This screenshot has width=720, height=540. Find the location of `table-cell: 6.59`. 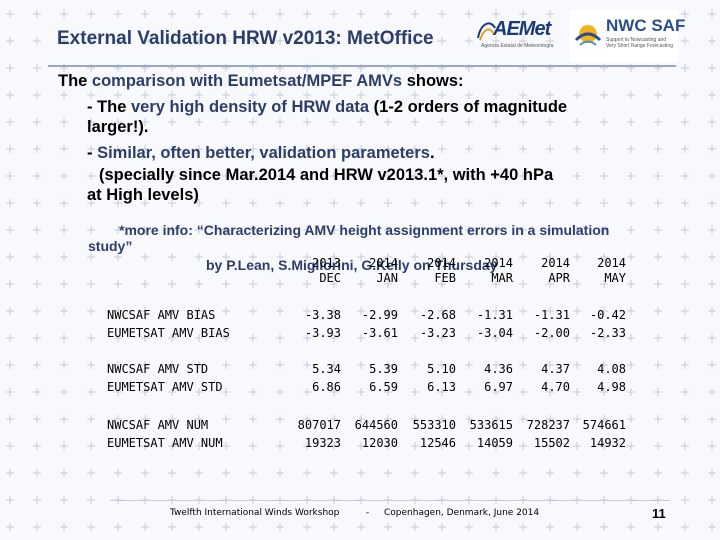

table-cell: 6.59 is located at coordinates (383, 387).